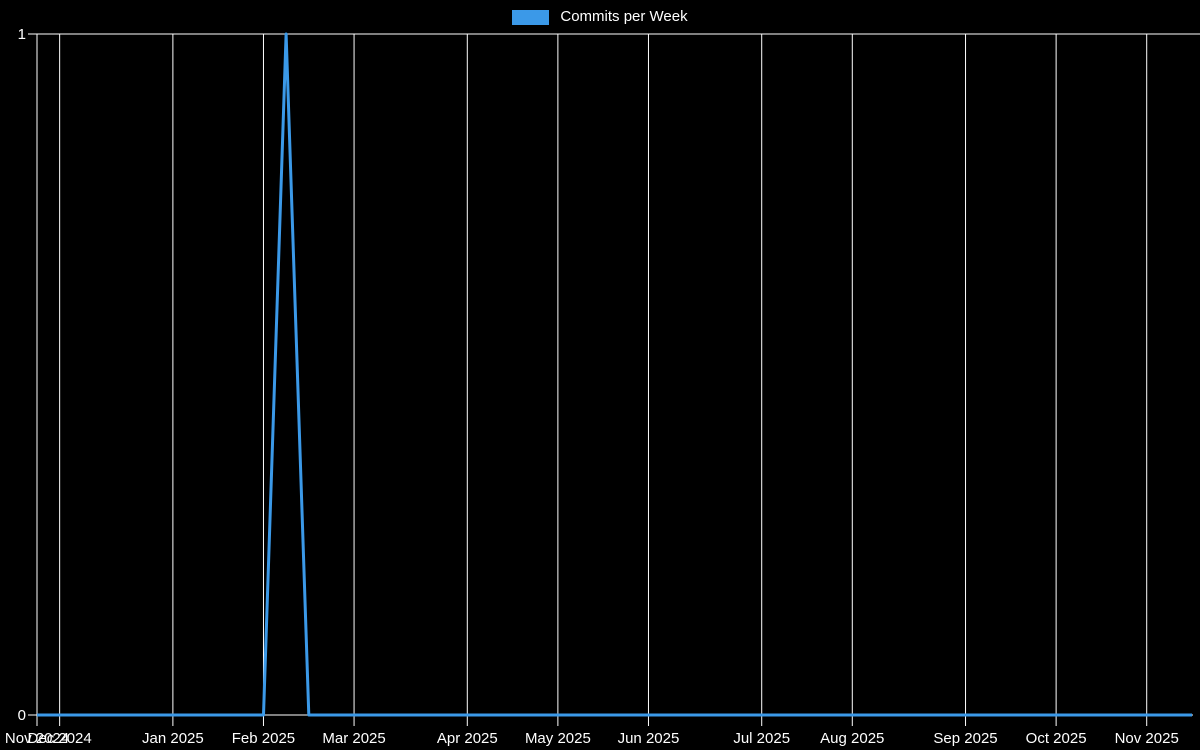  Describe the element at coordinates (1147, 738) in the screenshot. I see `x-tick-label: Nov 2025` at that location.